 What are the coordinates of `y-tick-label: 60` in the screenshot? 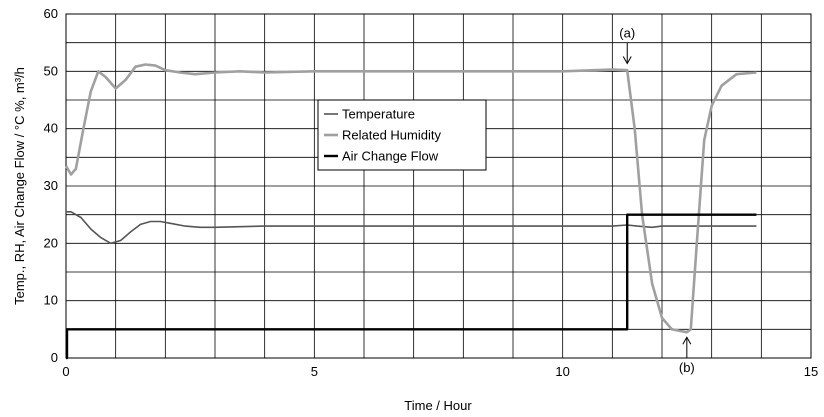 It's located at (51, 13).